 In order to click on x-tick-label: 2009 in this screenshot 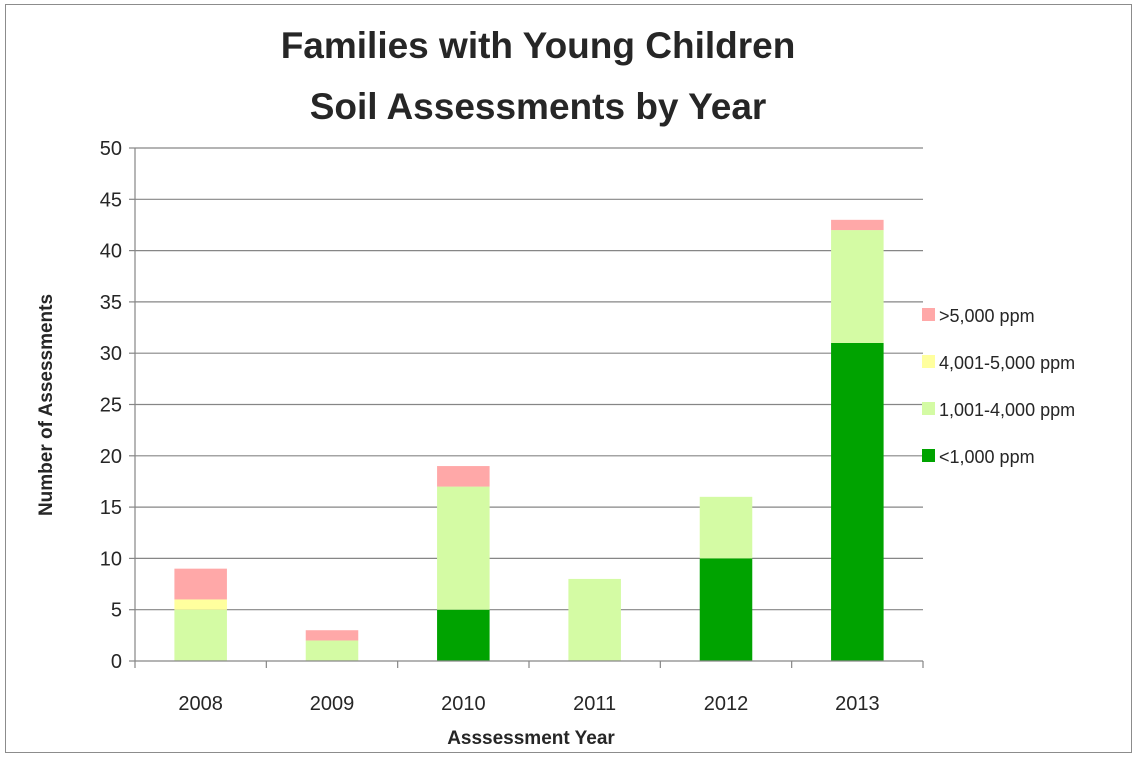, I will do `click(332, 704)`.